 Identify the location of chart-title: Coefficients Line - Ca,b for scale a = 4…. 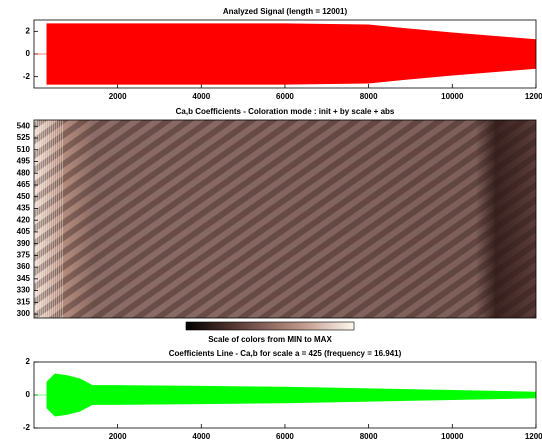
(285, 353).